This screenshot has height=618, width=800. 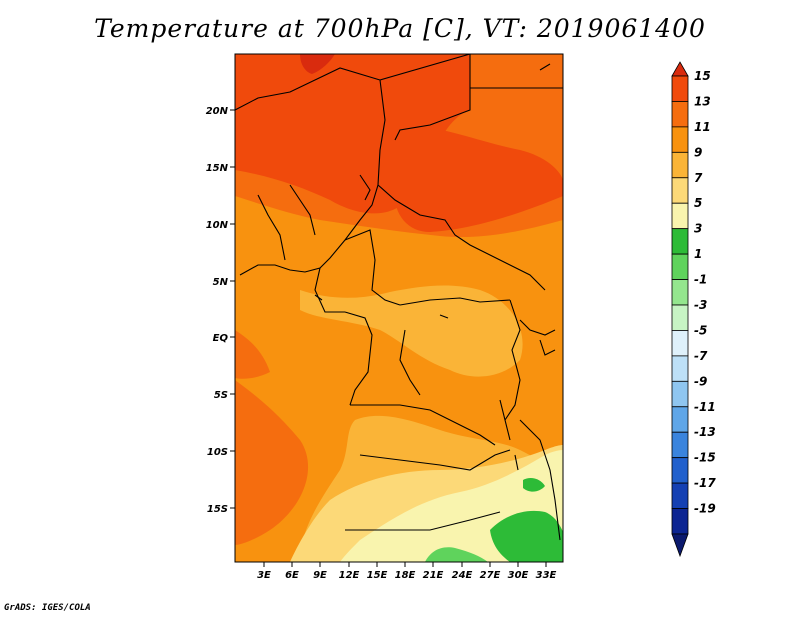 I want to click on lon-label-3e: 3E, so click(x=264, y=575).